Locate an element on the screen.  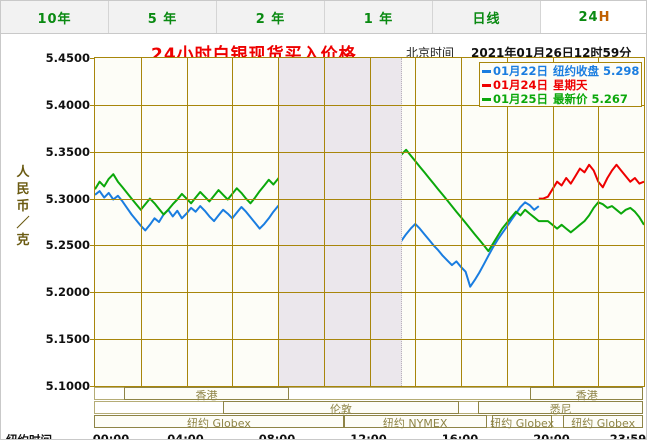
tab-24H: 24 H is located at coordinates (593, 17).